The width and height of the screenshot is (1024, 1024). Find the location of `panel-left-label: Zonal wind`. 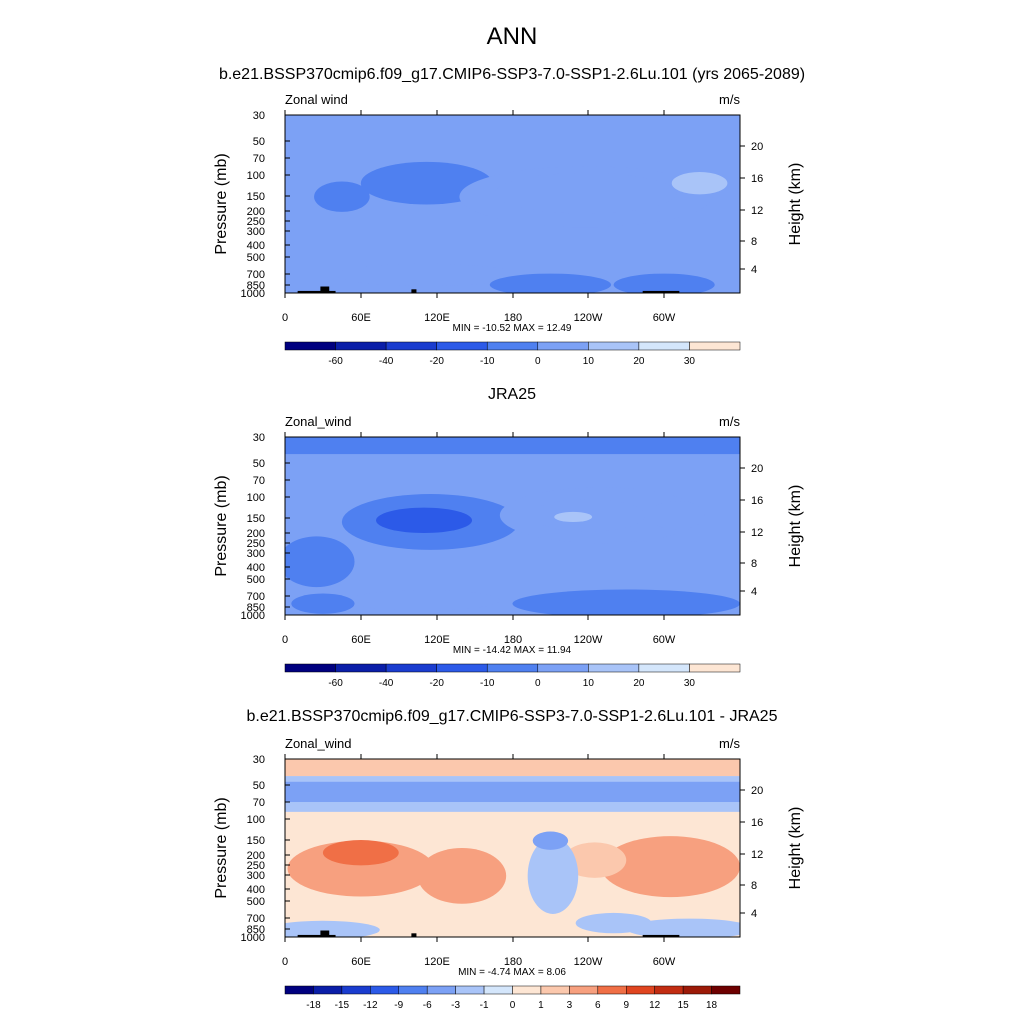

panel-left-label: Zonal wind is located at coordinates (316, 99).